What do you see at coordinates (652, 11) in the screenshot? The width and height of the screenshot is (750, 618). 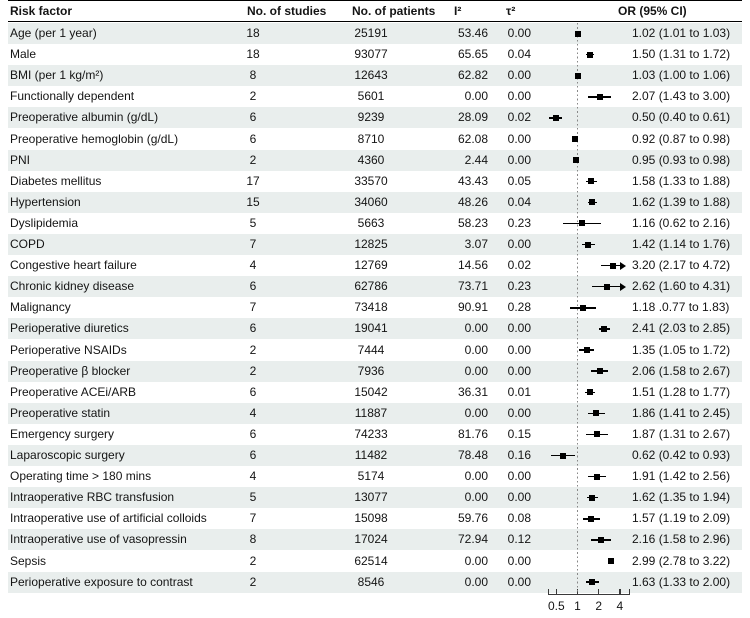 I see `column-header-or-95ci: OR (95% CI)` at bounding box center [652, 11].